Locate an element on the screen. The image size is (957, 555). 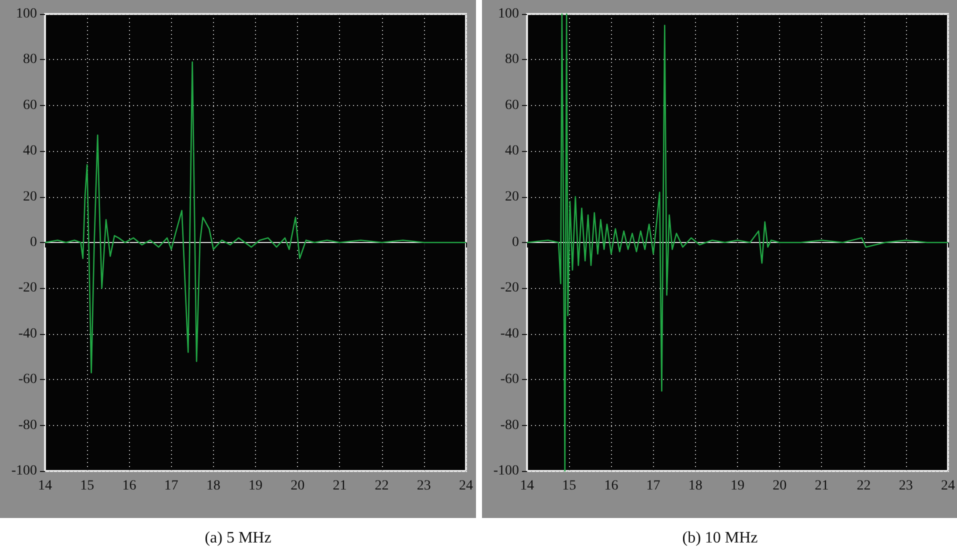
text: (b) 10 MHz is located at coordinates (720, 538).